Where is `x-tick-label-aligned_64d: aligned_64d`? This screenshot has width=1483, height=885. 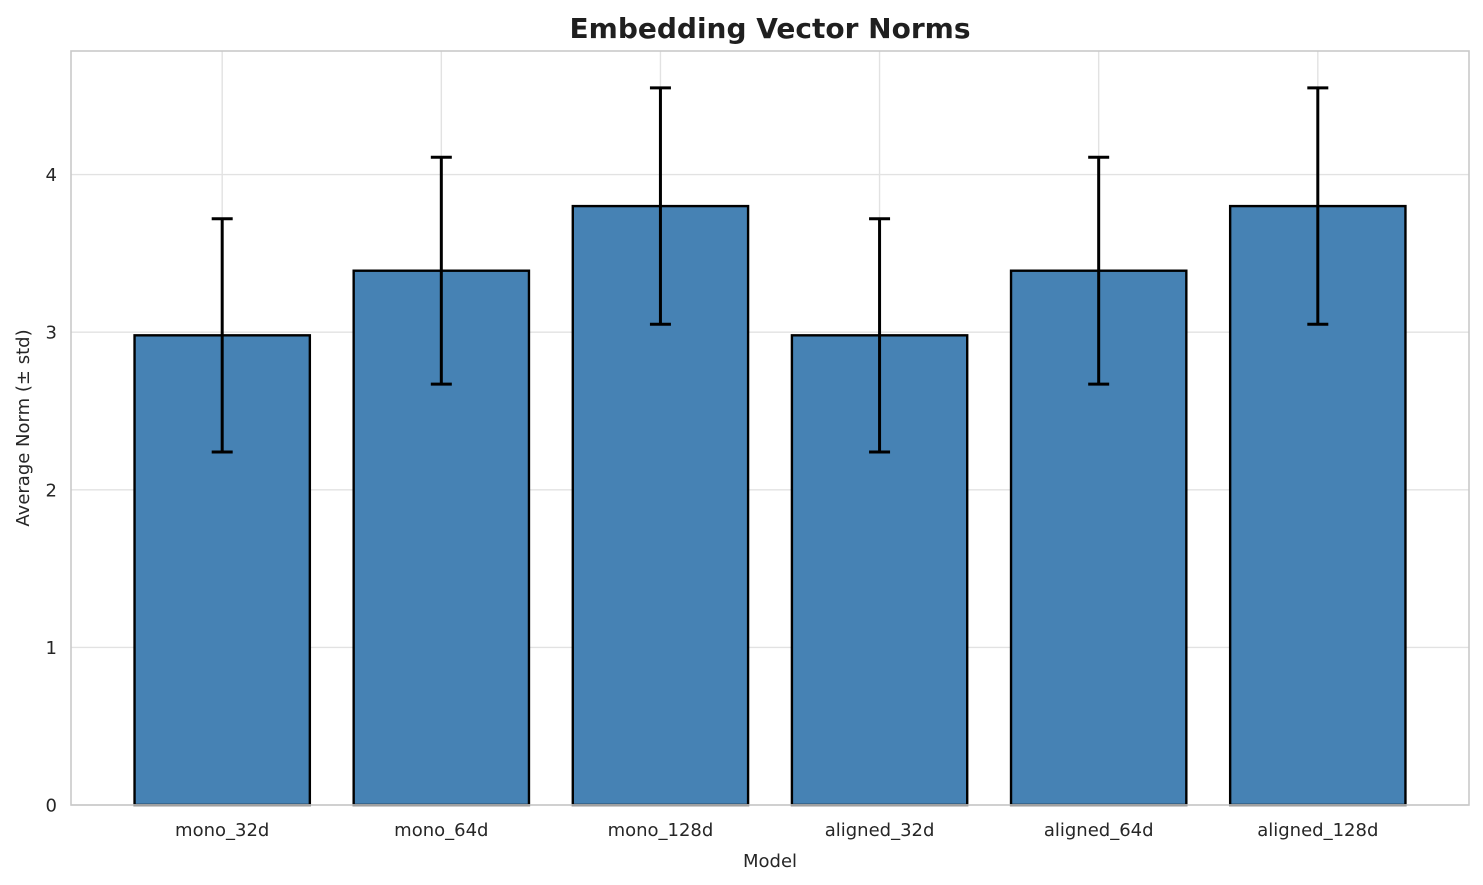
x-tick-label-aligned_64d: aligned_64d is located at coordinates (1099, 830).